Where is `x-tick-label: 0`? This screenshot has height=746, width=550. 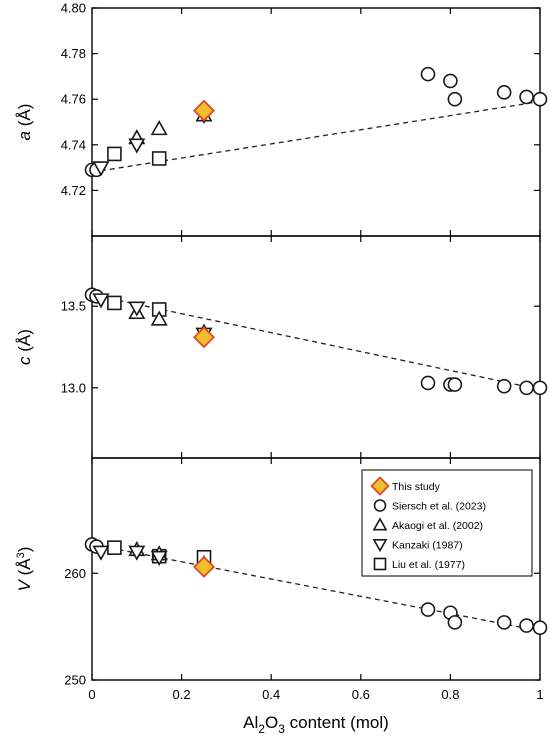
x-tick-label: 0 is located at coordinates (91, 694).